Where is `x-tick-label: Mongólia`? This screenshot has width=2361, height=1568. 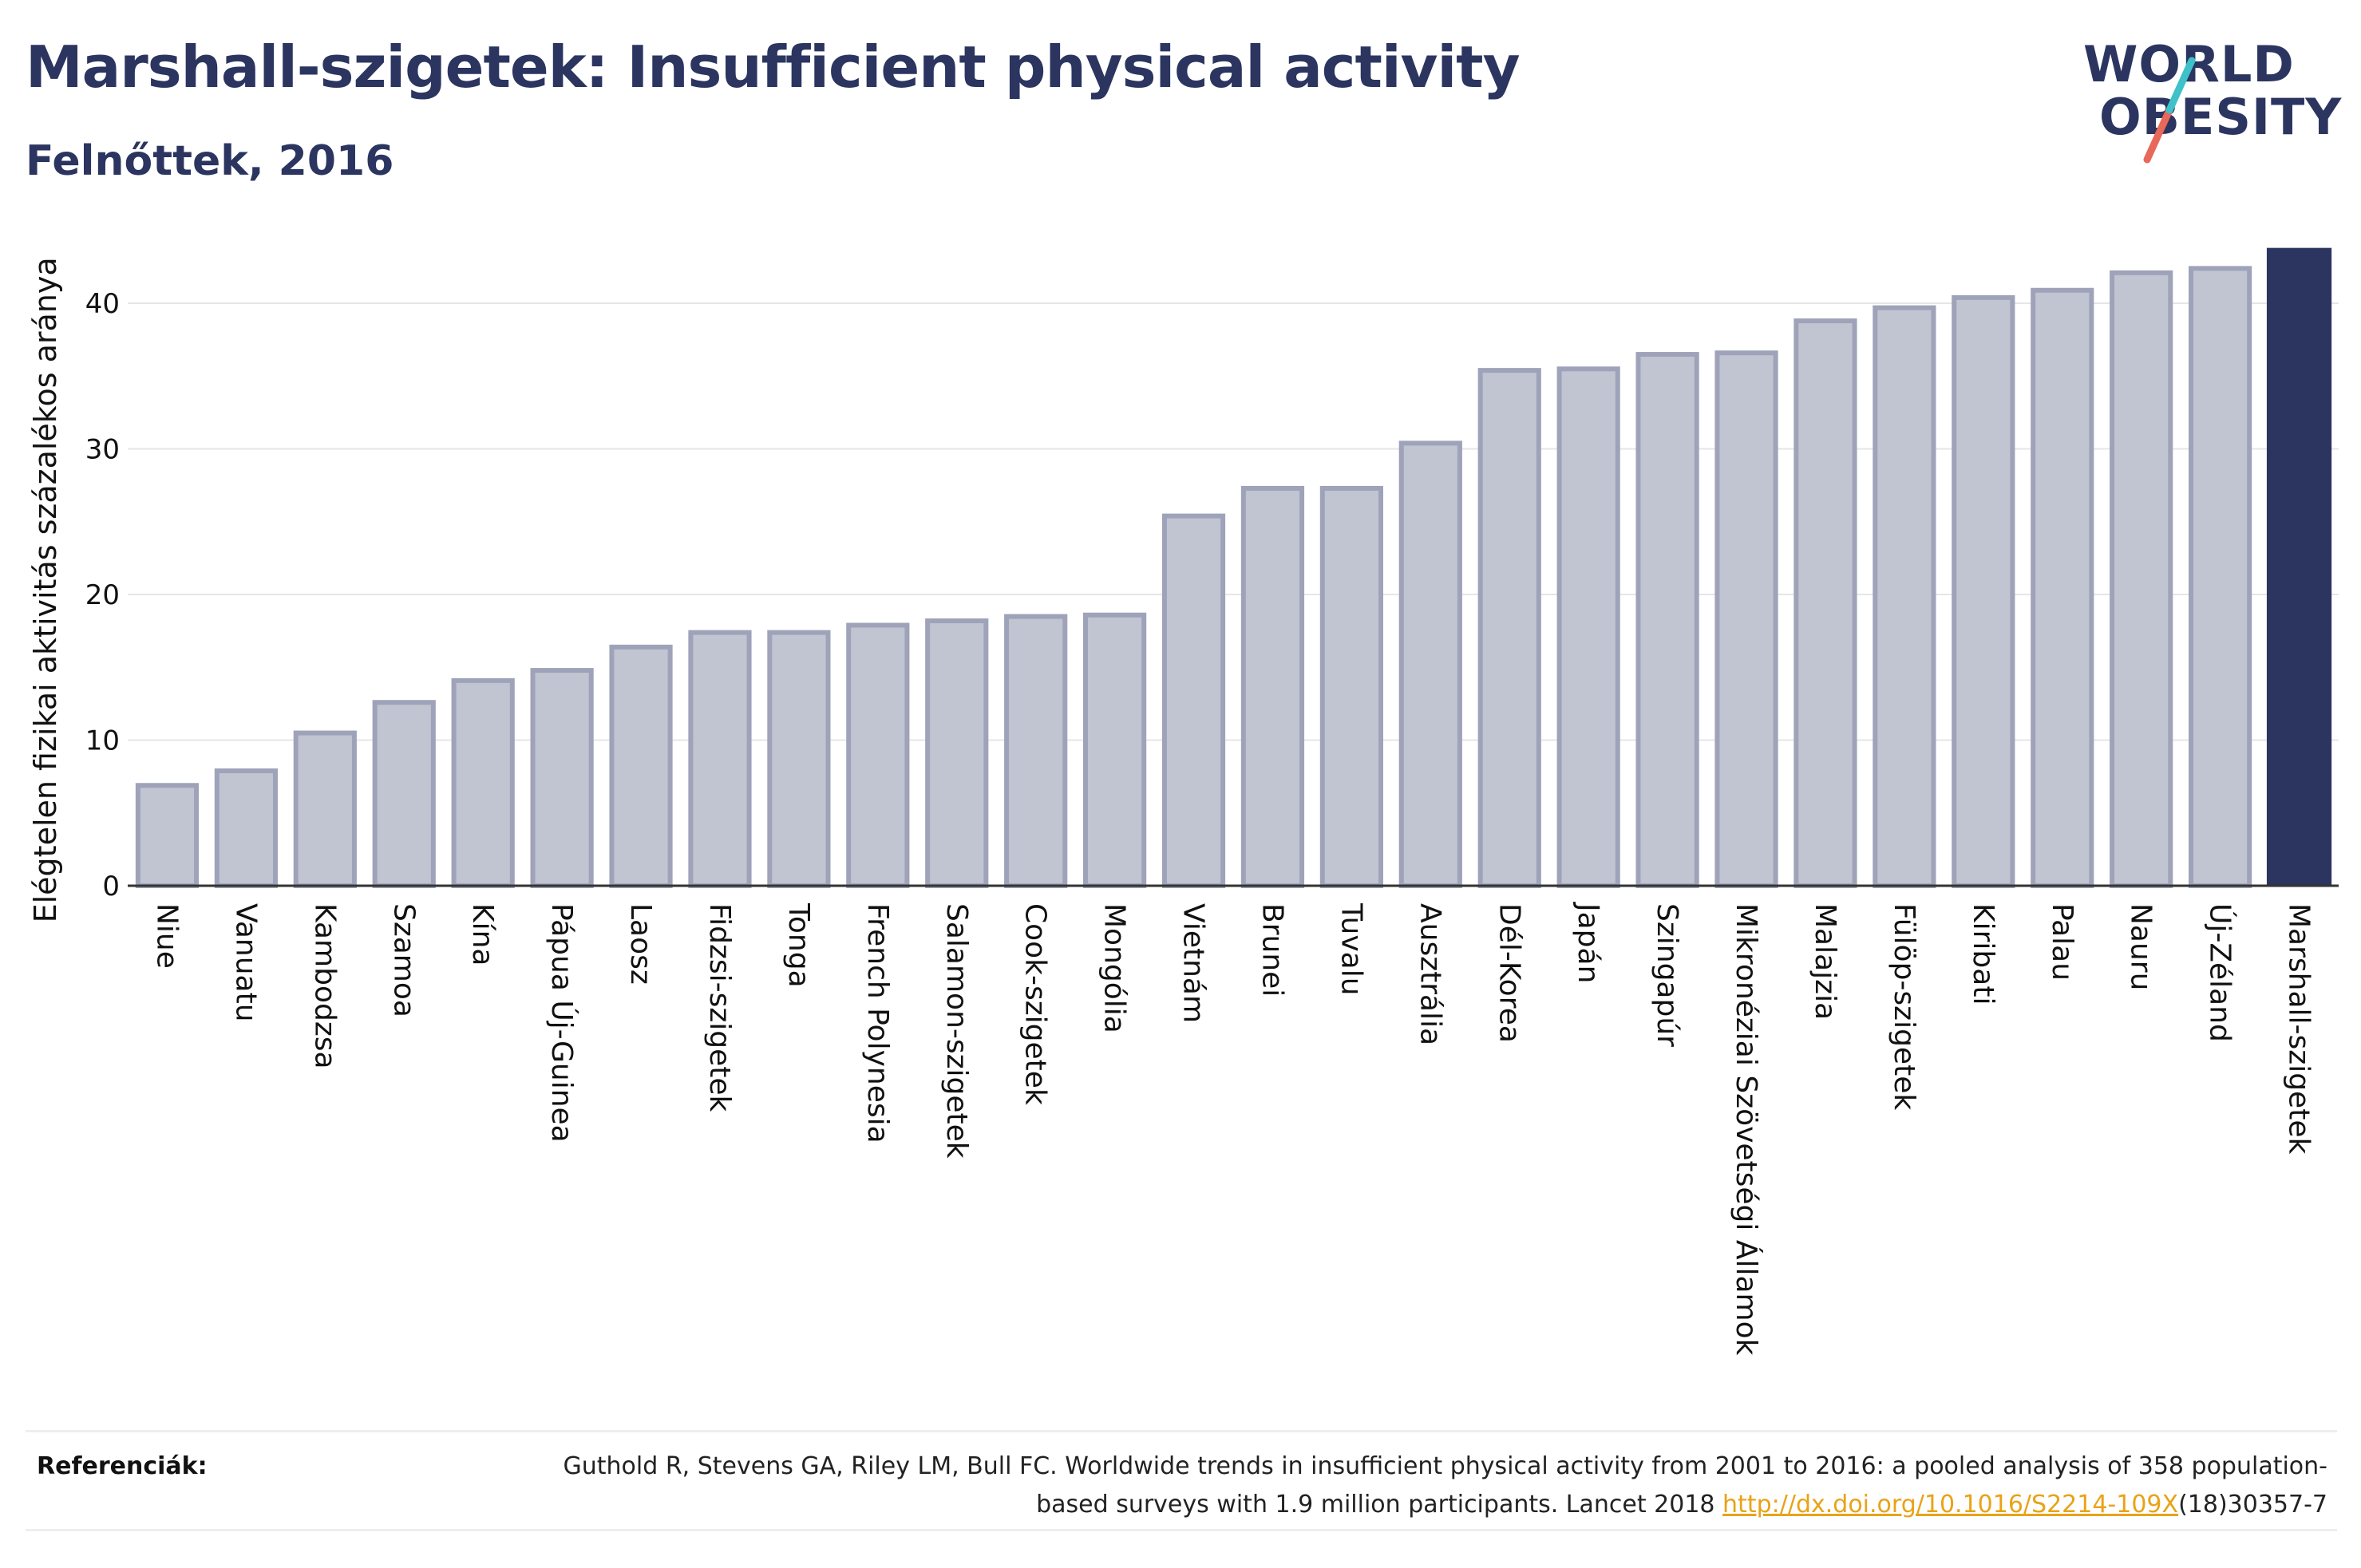 x-tick-label: Mongólia is located at coordinates (1114, 968).